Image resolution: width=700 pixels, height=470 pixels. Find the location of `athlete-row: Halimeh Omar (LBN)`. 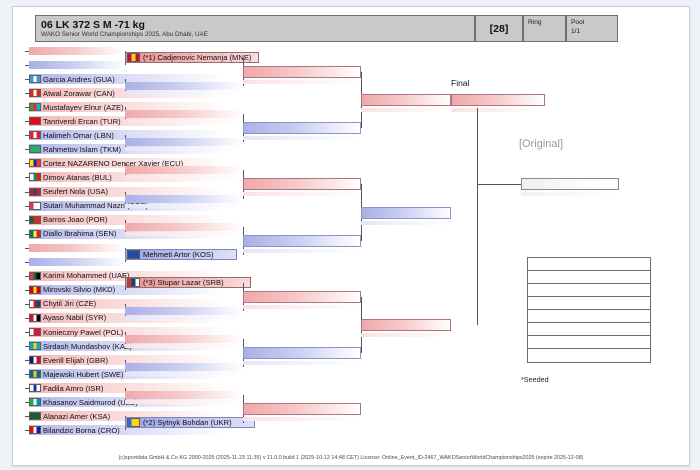

athlete-row: Halimeh Omar (LBN) is located at coordinates (127, 135).